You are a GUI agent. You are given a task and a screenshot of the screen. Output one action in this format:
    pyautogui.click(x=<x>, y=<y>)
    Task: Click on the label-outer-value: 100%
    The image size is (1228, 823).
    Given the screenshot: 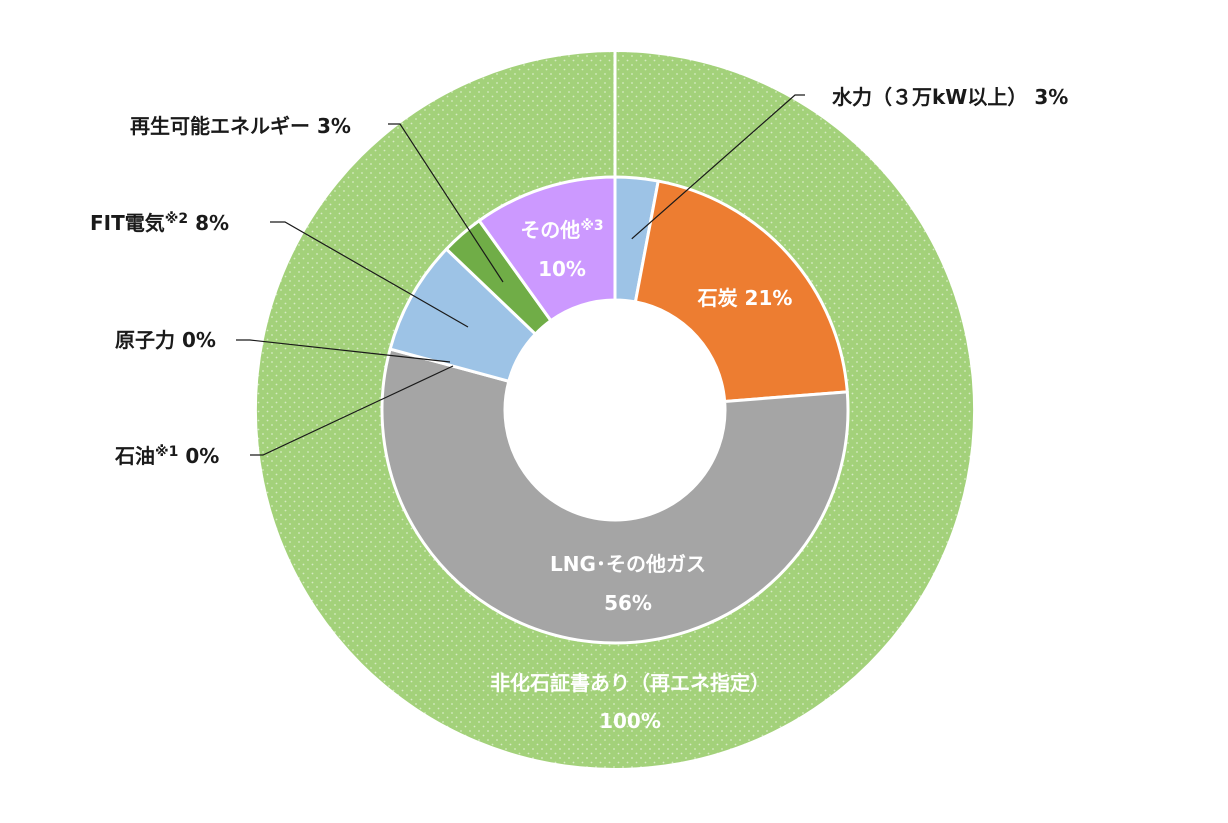 What is the action you would take?
    pyautogui.click(x=630, y=721)
    